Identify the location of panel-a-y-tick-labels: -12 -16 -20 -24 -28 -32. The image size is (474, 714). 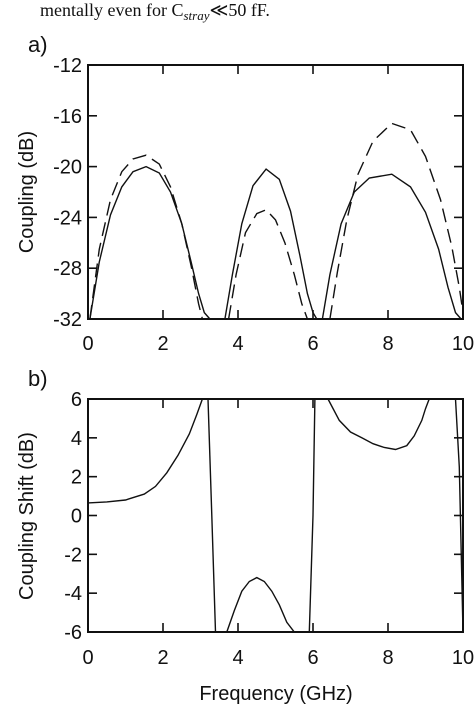
(67, 193).